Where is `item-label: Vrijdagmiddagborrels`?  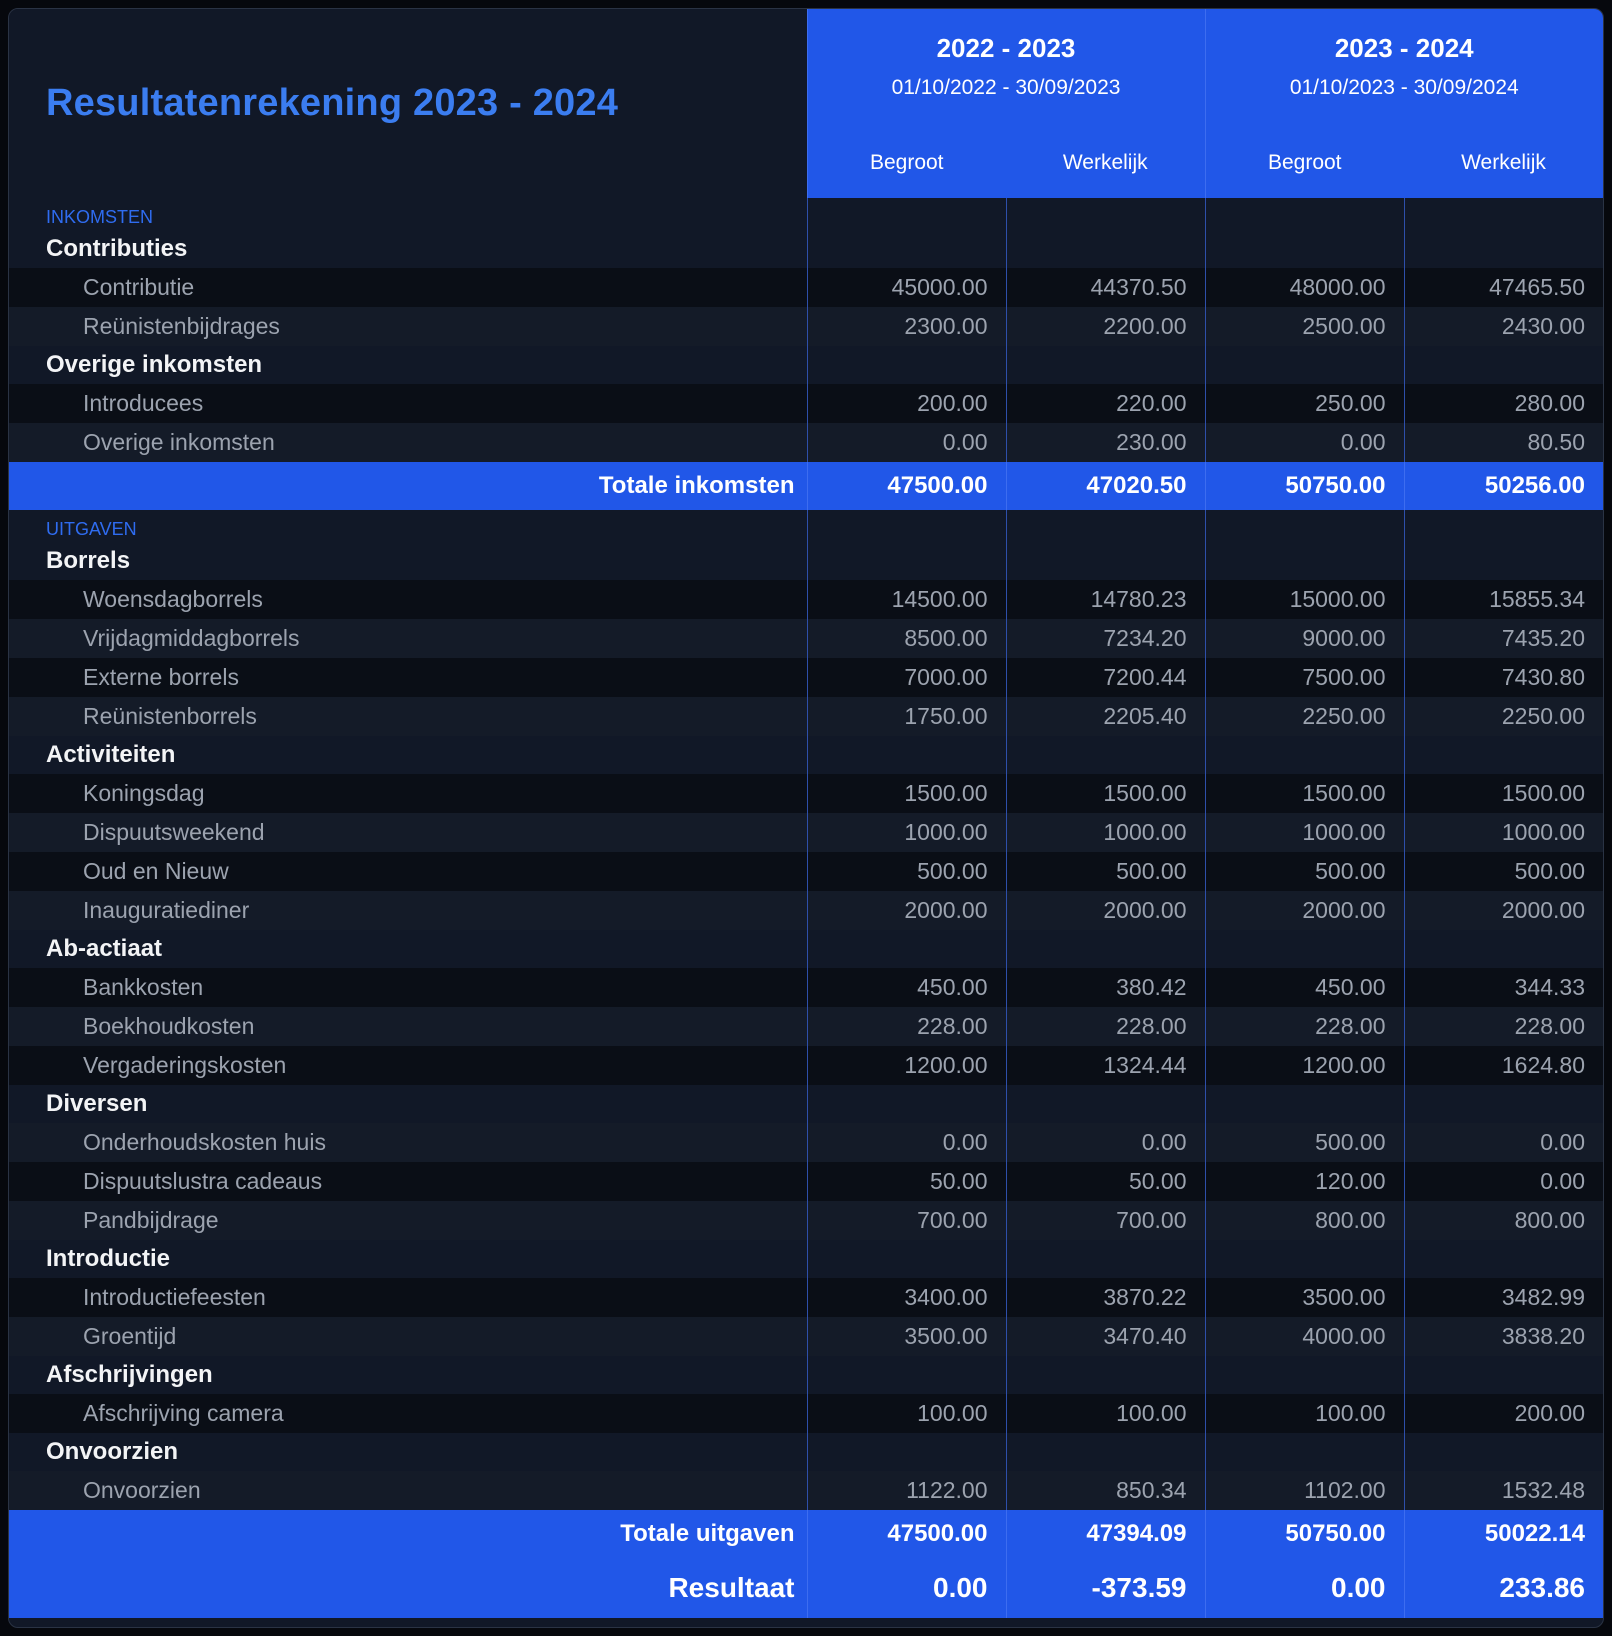
item-label: Vrijdagmiddagborrels is located at coordinates (408, 638).